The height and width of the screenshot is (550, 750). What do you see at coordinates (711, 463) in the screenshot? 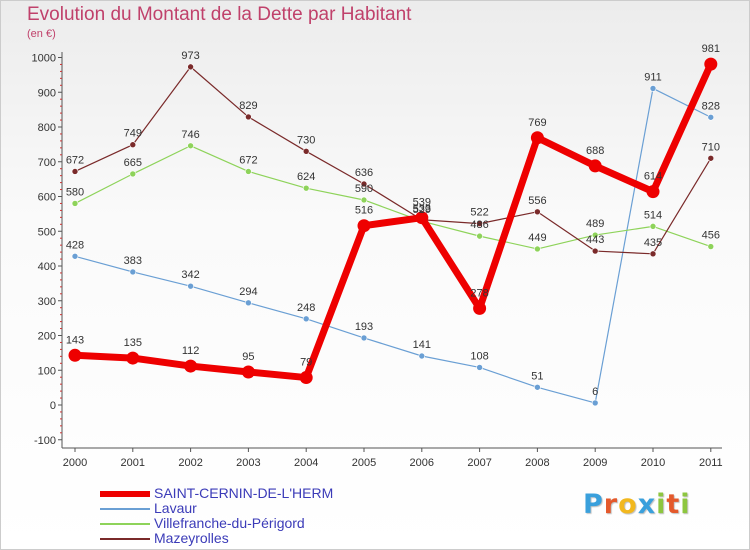
I see `x-tick-label: 2011` at bounding box center [711, 463].